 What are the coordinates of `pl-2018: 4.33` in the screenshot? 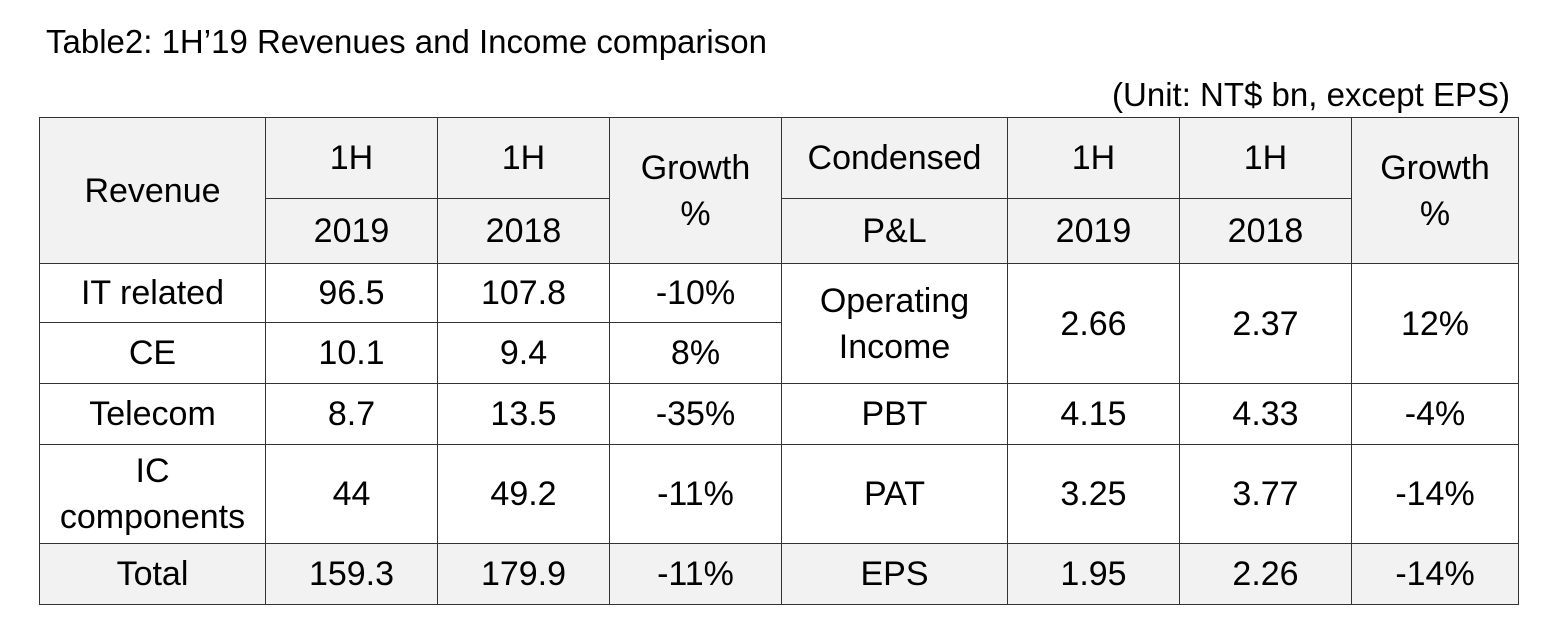 It's located at (1265, 414).